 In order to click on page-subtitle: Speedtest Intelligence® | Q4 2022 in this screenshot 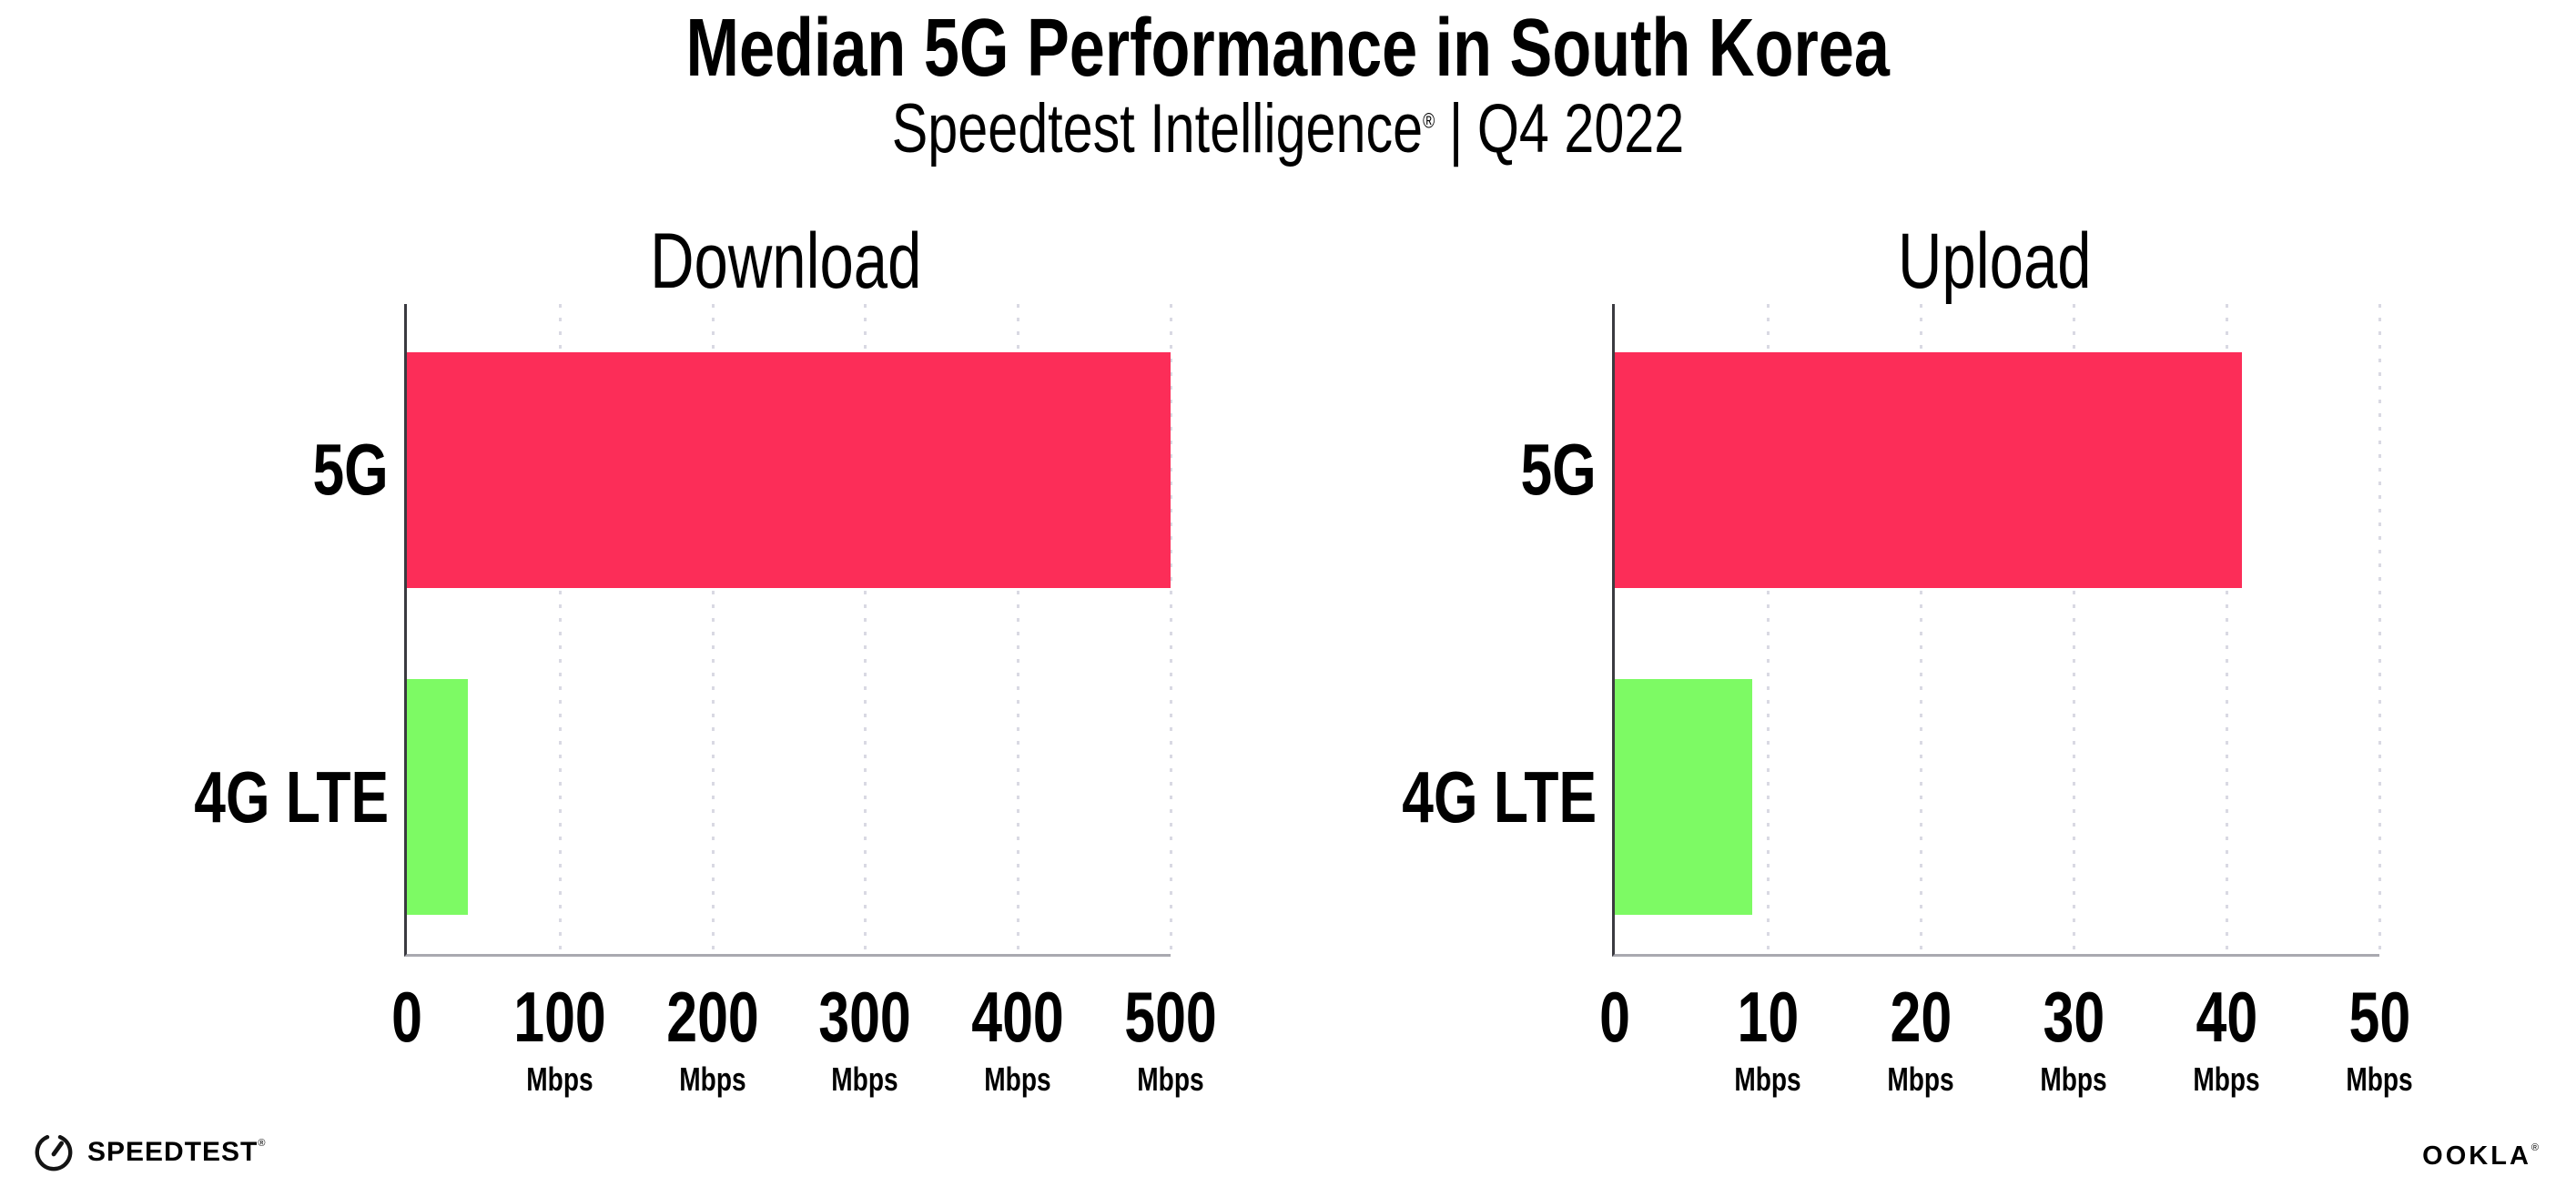, I will do `click(1288, 128)`.